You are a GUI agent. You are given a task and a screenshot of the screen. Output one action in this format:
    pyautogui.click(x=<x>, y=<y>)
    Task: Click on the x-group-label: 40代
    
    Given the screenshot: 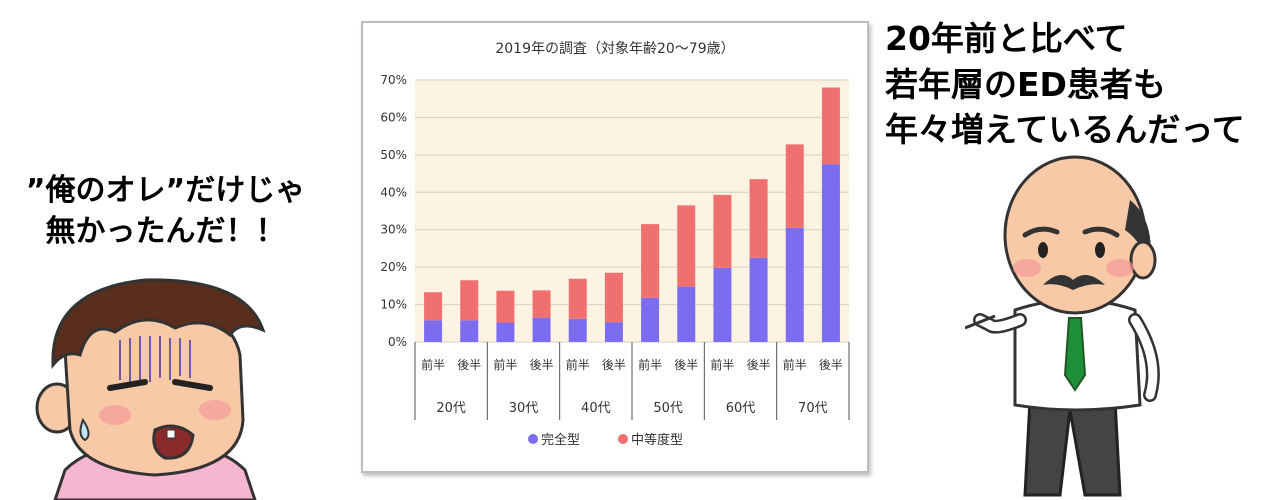 What is the action you would take?
    pyautogui.click(x=596, y=408)
    